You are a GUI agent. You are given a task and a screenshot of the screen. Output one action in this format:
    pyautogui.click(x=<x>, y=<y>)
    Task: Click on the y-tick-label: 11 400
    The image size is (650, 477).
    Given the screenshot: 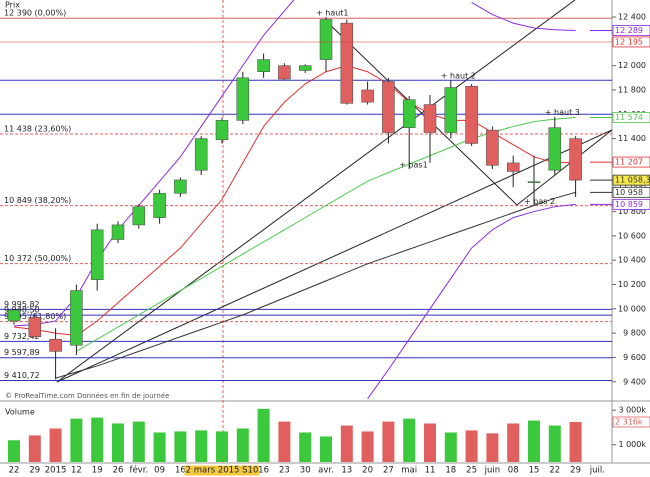 What is the action you would take?
    pyautogui.click(x=632, y=138)
    